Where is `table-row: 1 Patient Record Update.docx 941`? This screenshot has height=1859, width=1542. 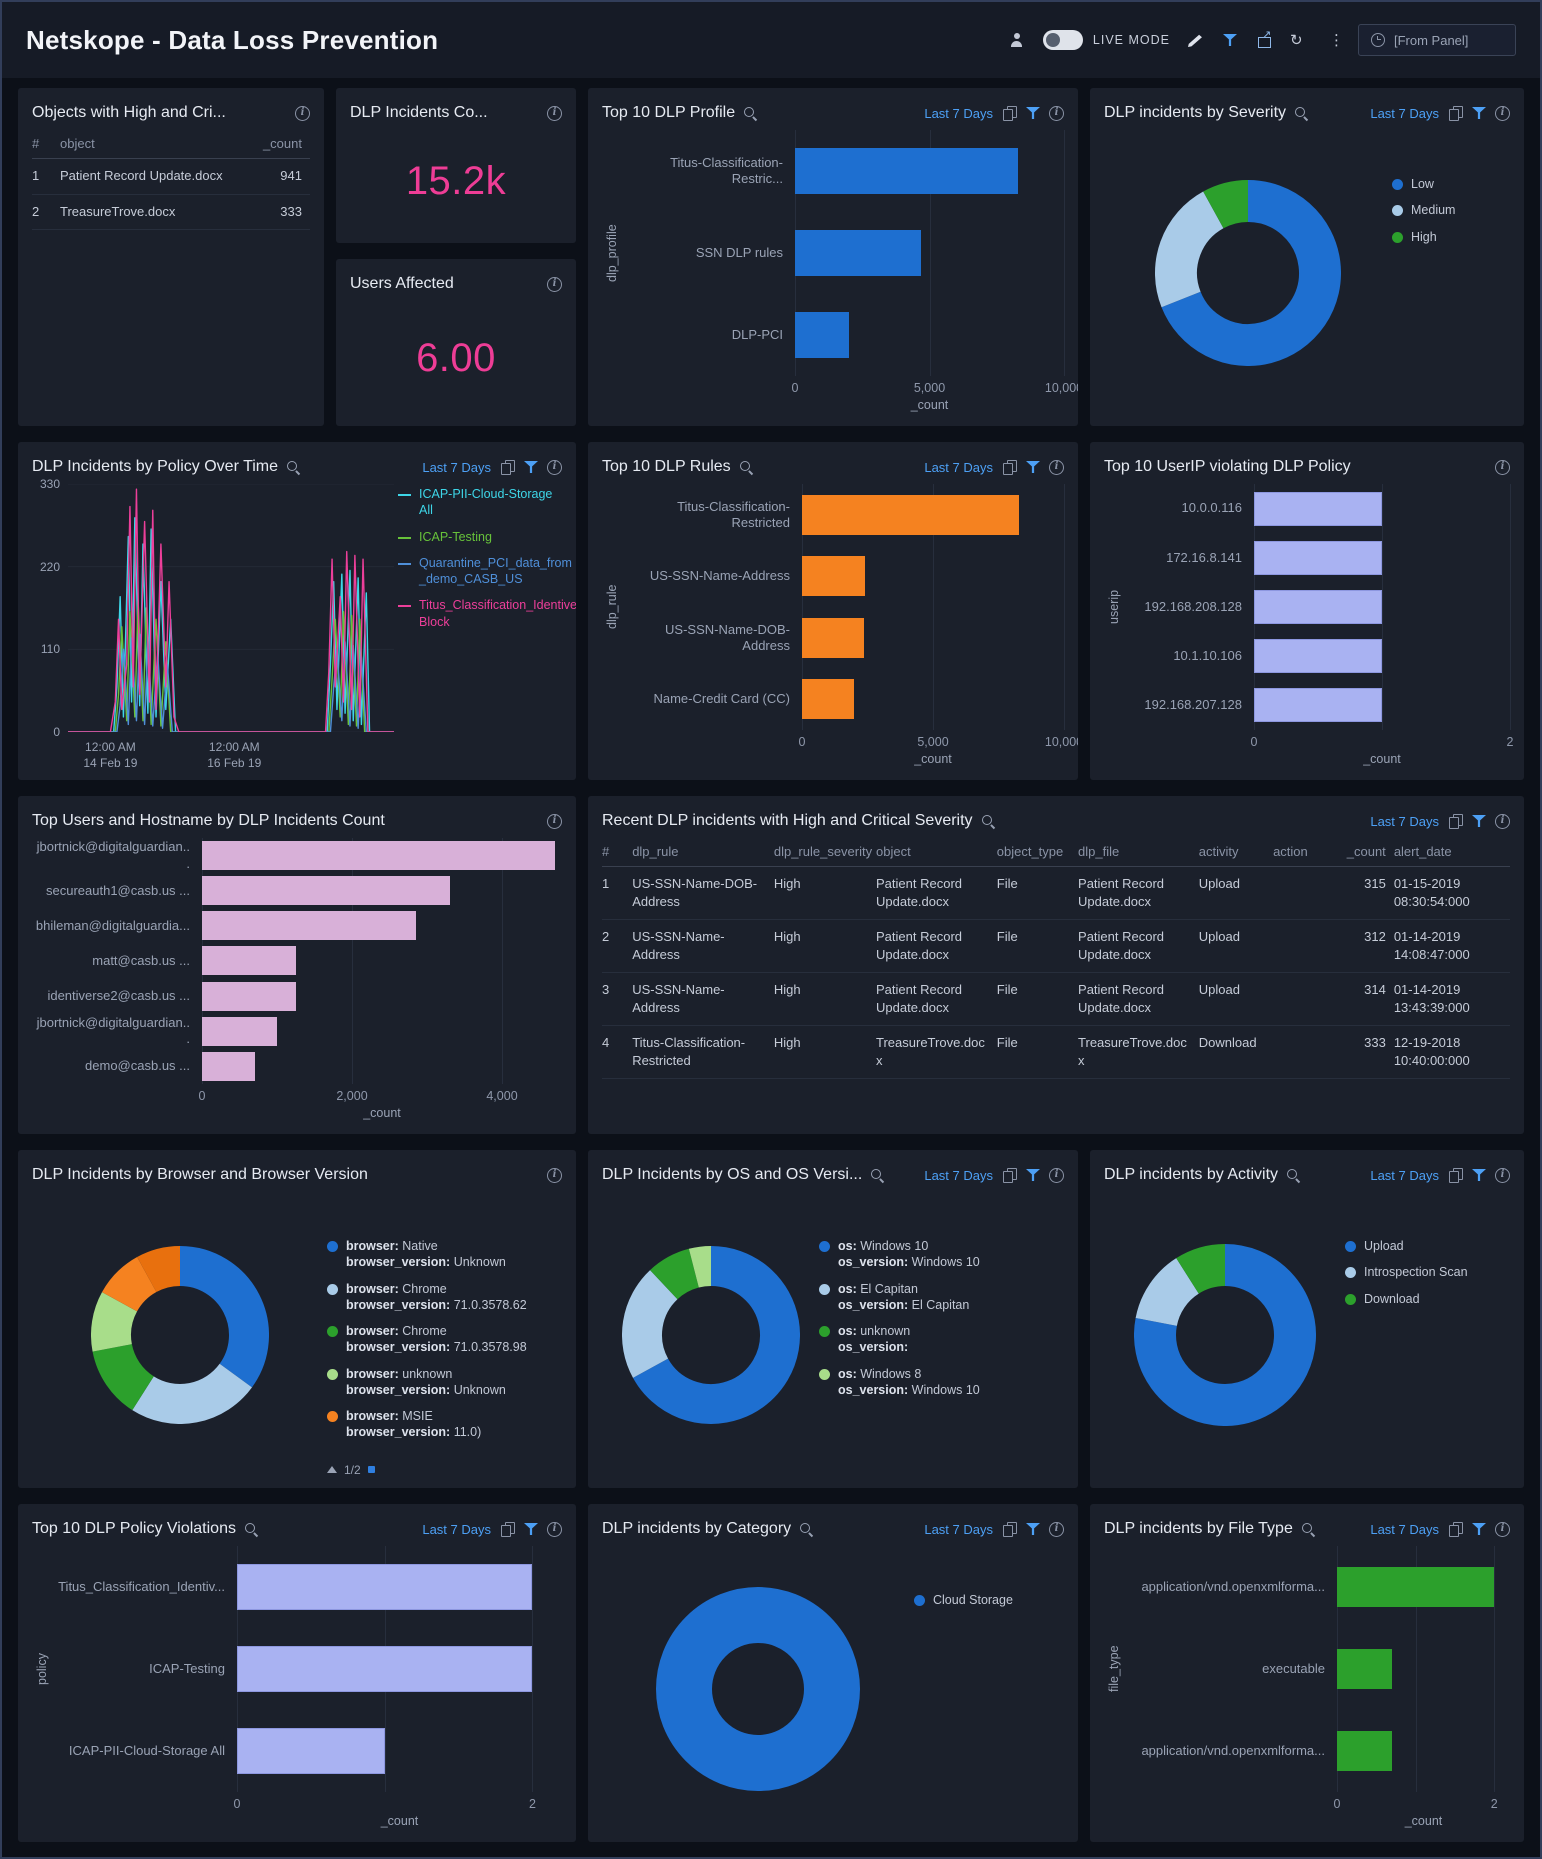 table-row: 1 Patient Record Update.docx 941 is located at coordinates (171, 176).